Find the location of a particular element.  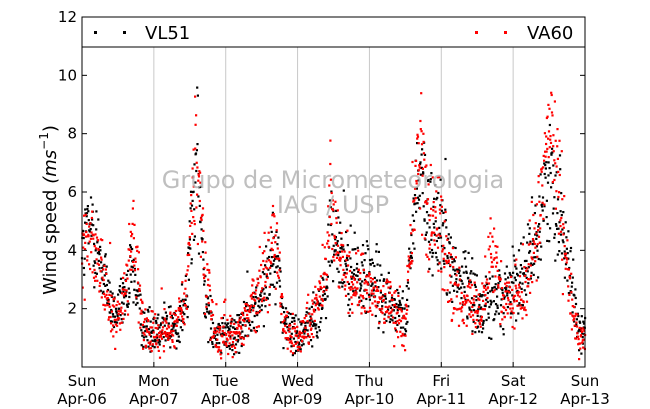

watermark-line-2: IAG / USP is located at coordinates (333, 205).